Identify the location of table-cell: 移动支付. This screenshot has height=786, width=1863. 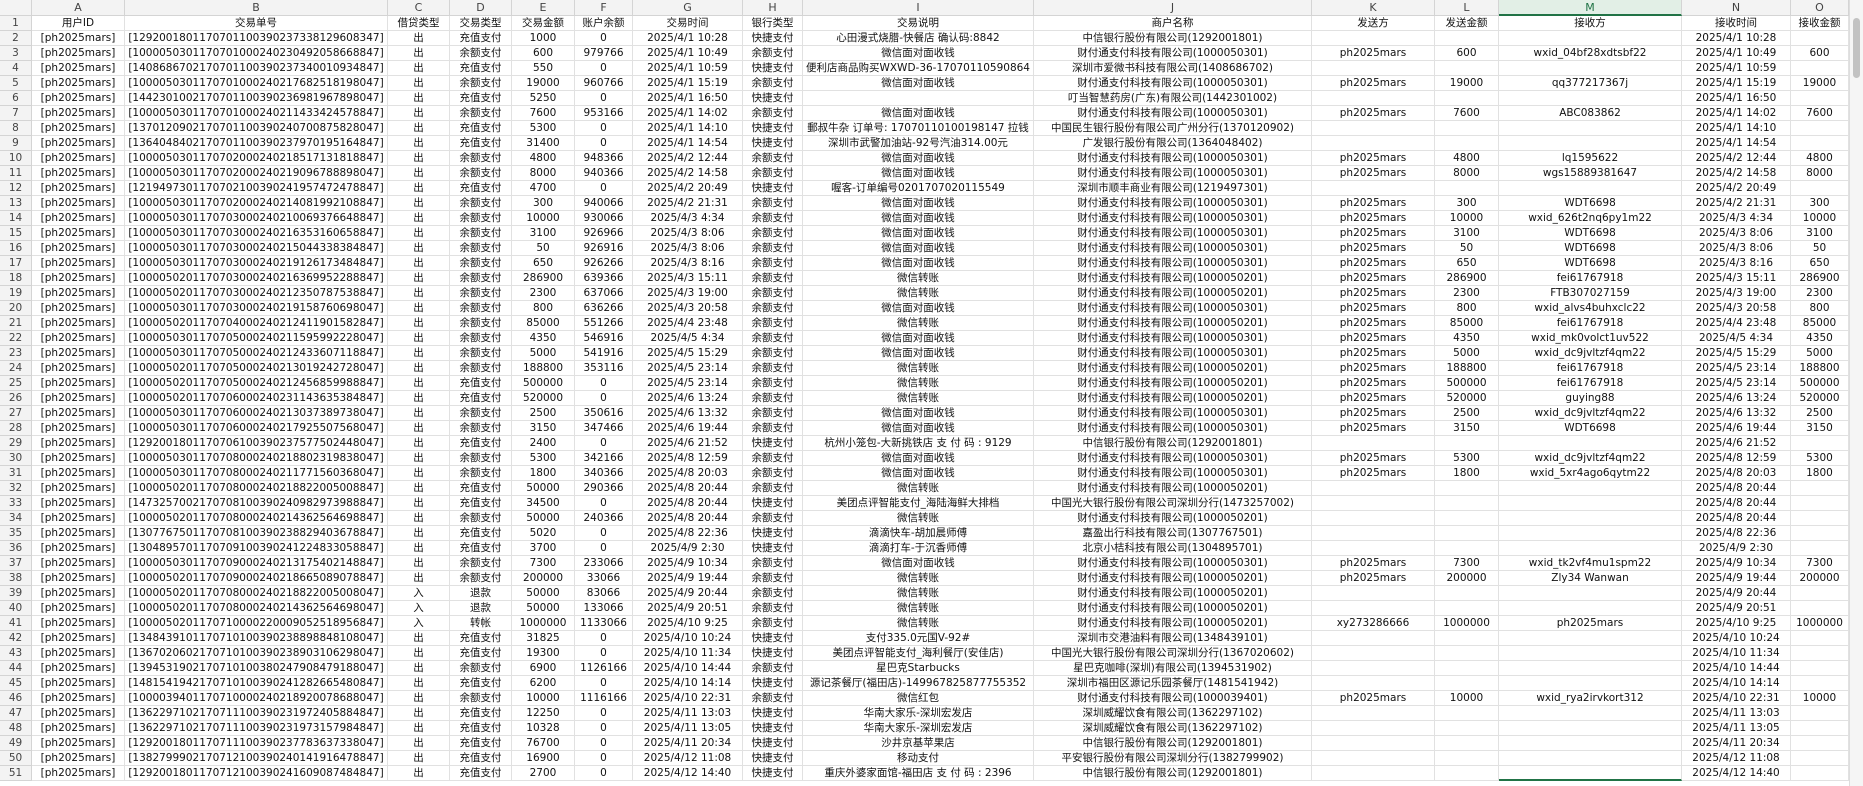
(918, 758).